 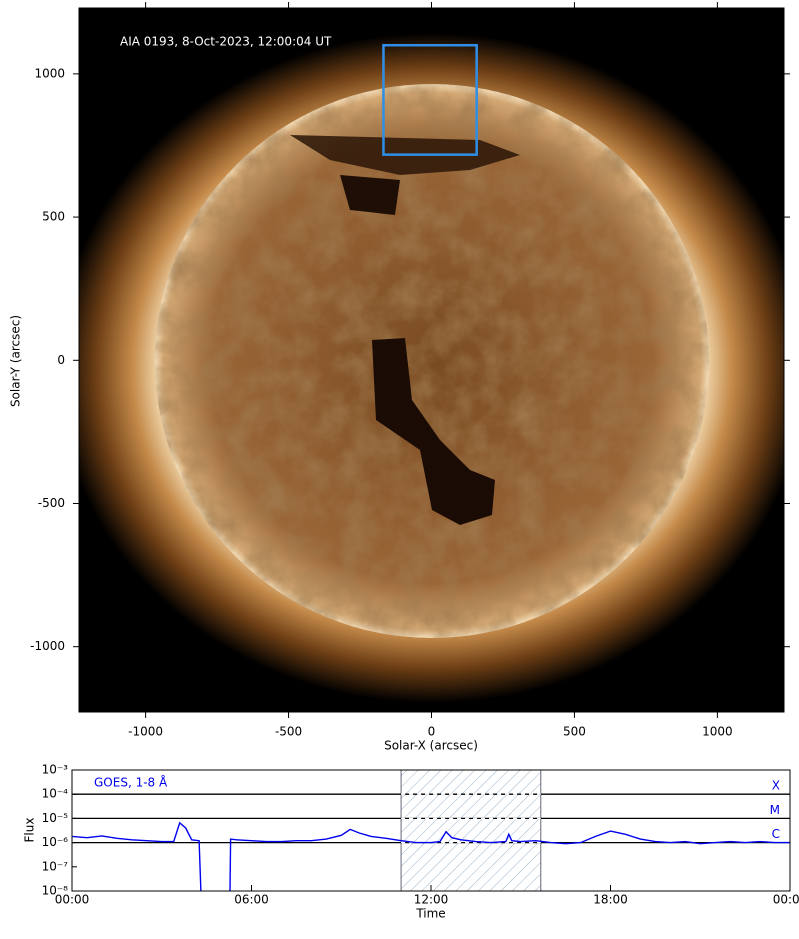 What do you see at coordinates (776, 786) in the screenshot?
I see `flare-level-label: X` at bounding box center [776, 786].